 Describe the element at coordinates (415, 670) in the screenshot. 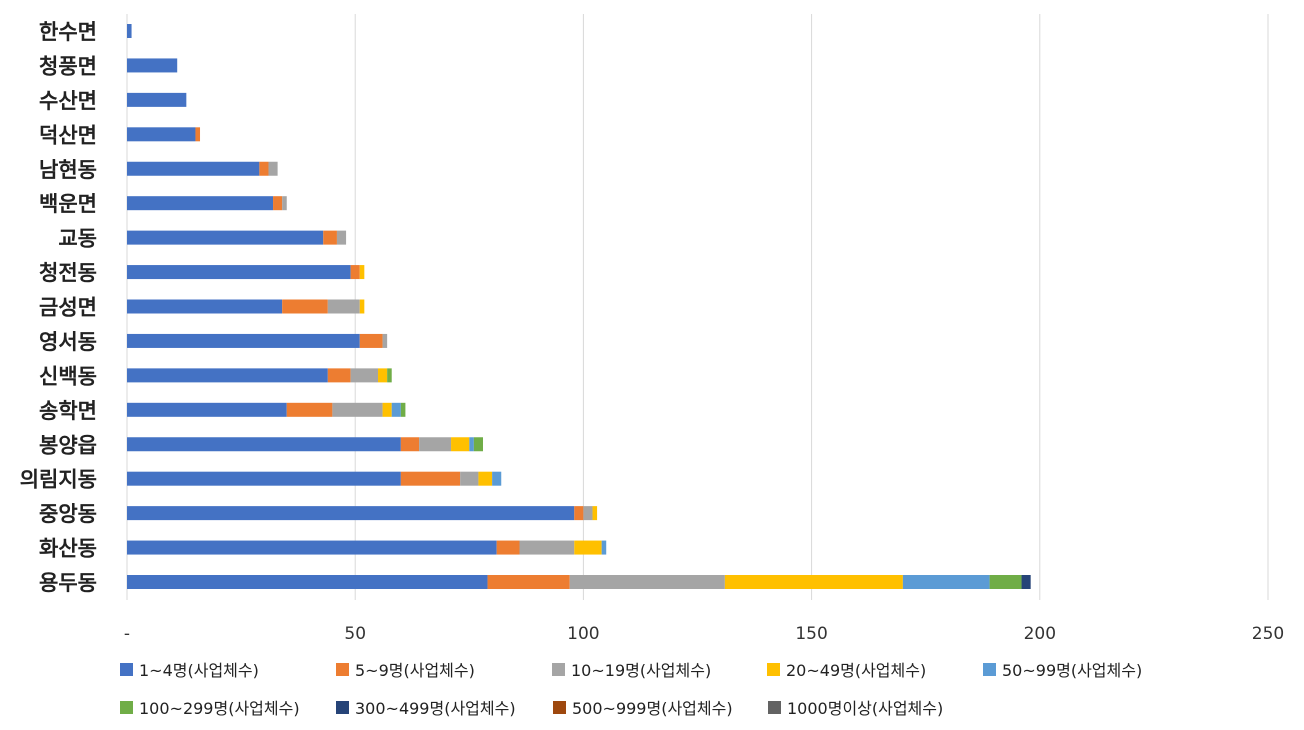

I see `legend-label: 5~9명(사업체수)` at that location.